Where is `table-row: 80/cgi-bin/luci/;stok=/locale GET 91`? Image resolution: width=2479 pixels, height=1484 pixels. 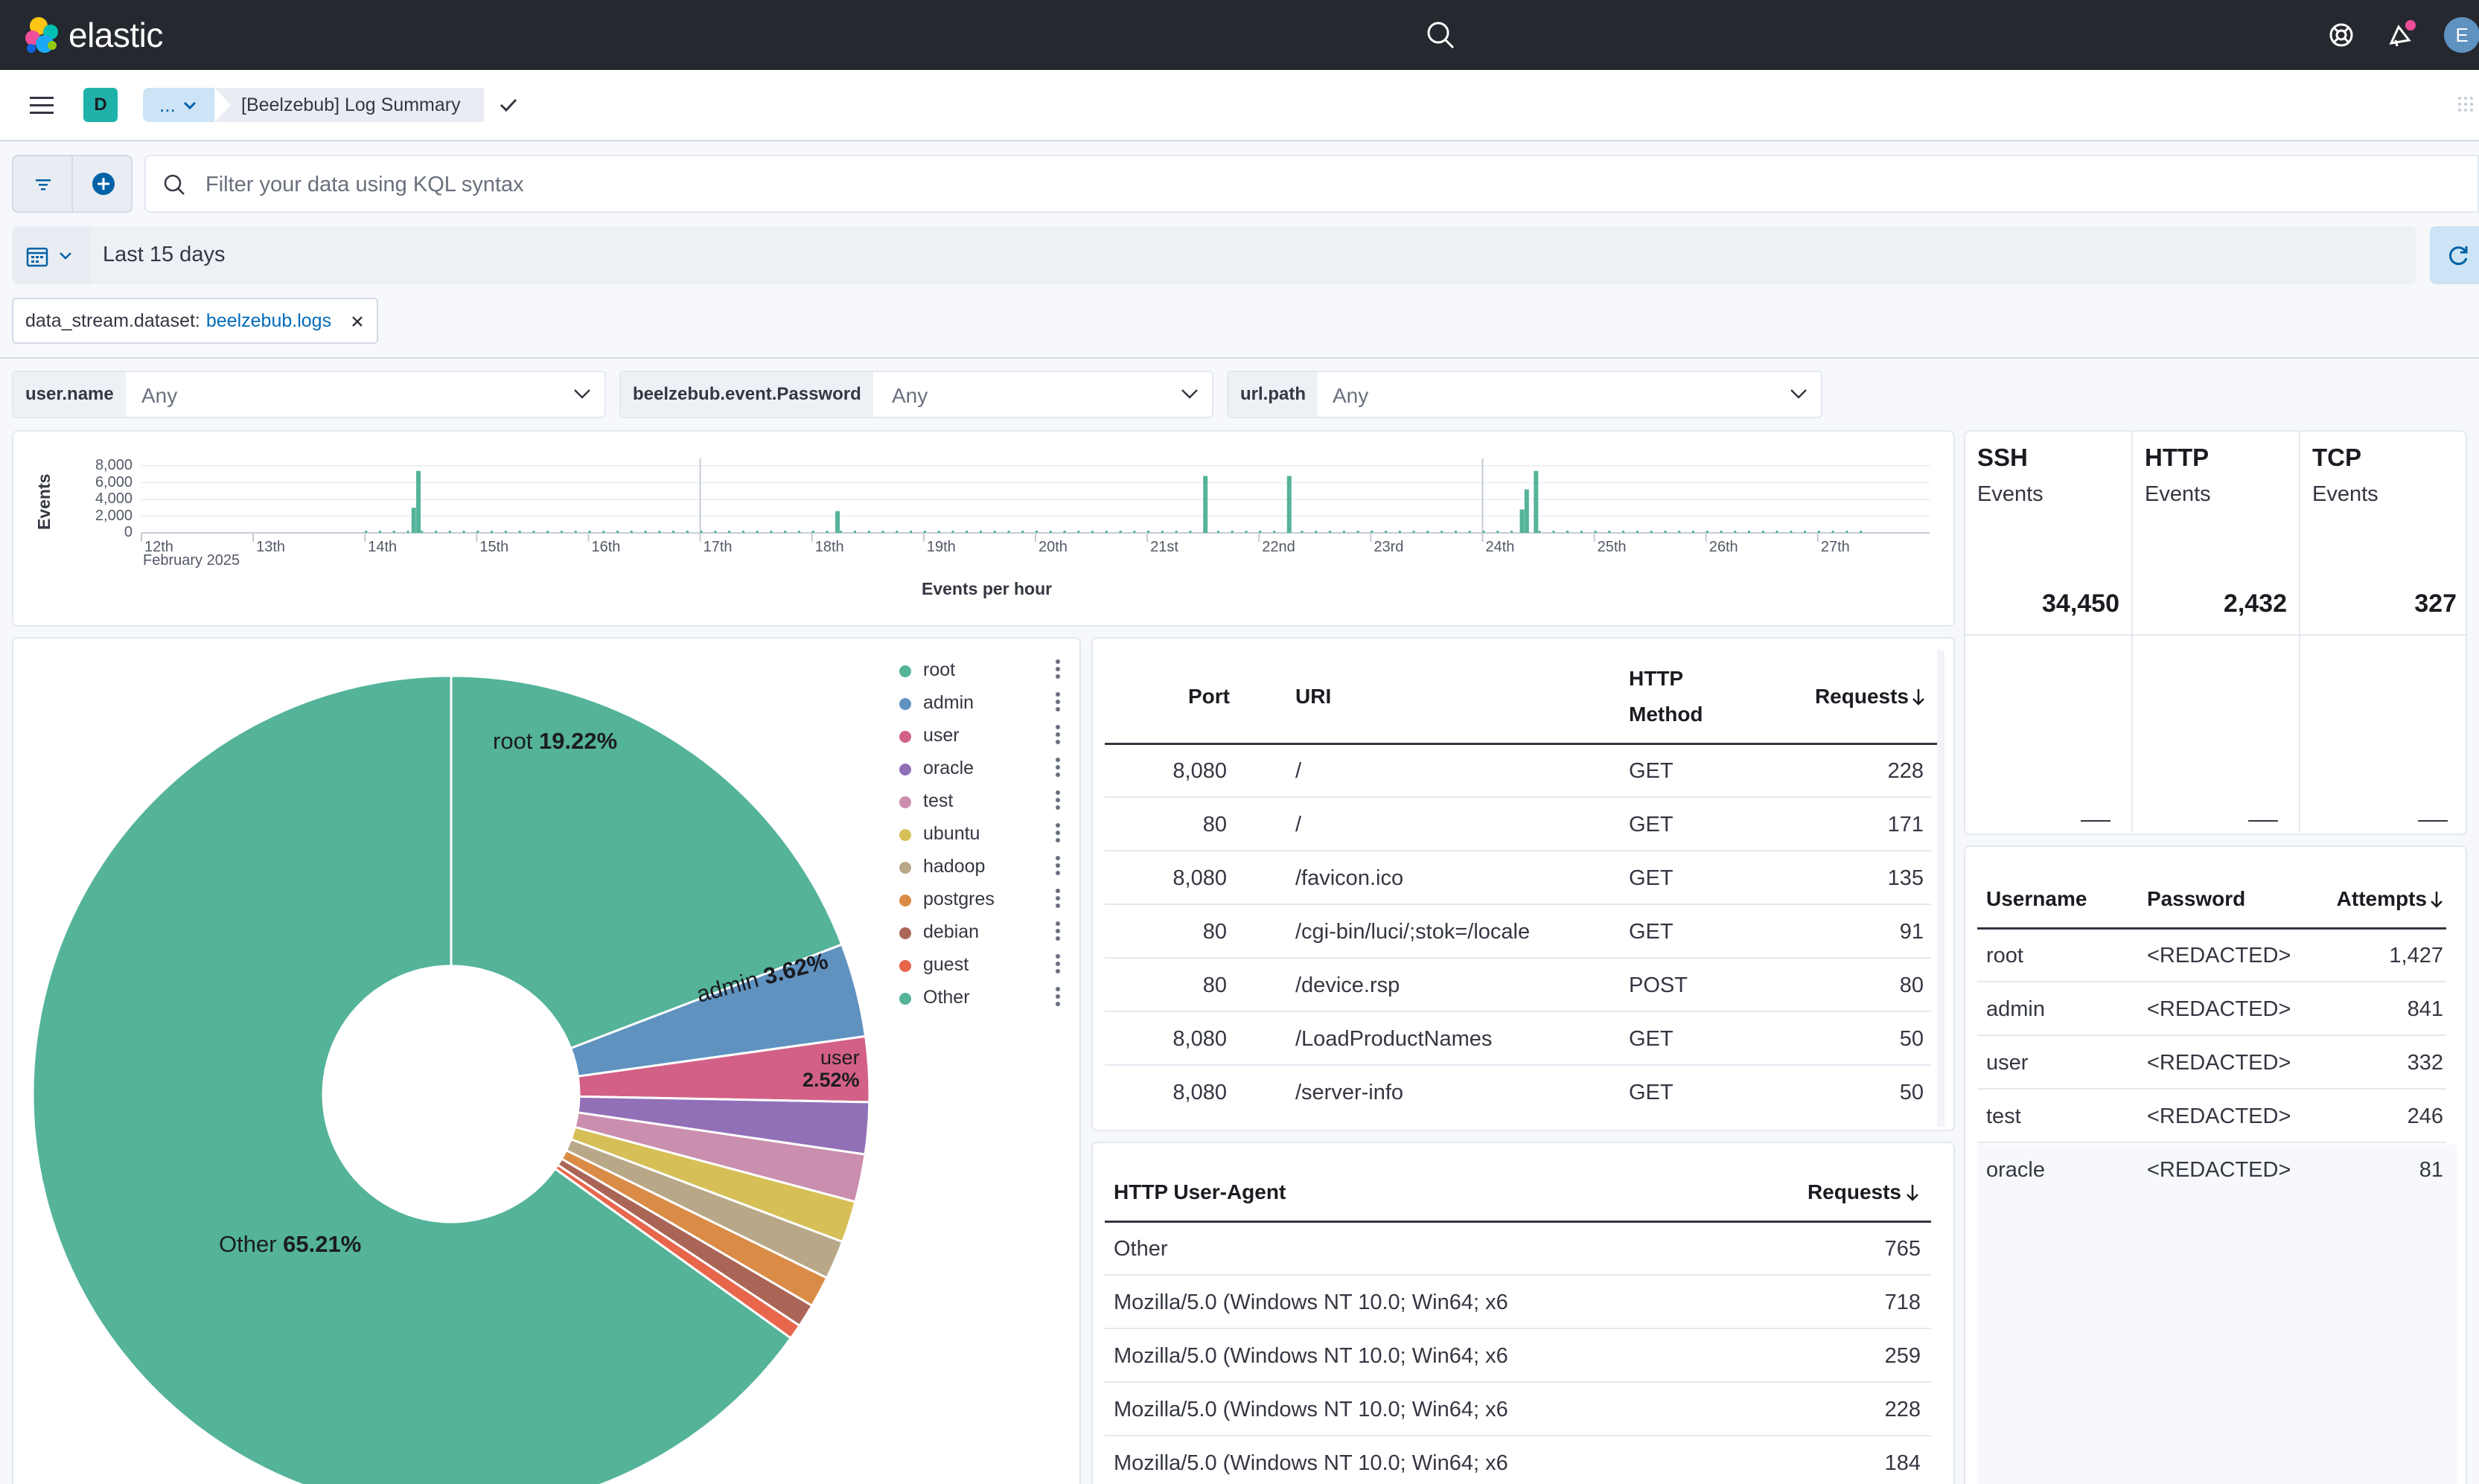 table-row: 80/cgi-bin/luci/;stok=/locale GET 91 is located at coordinates (1518, 932).